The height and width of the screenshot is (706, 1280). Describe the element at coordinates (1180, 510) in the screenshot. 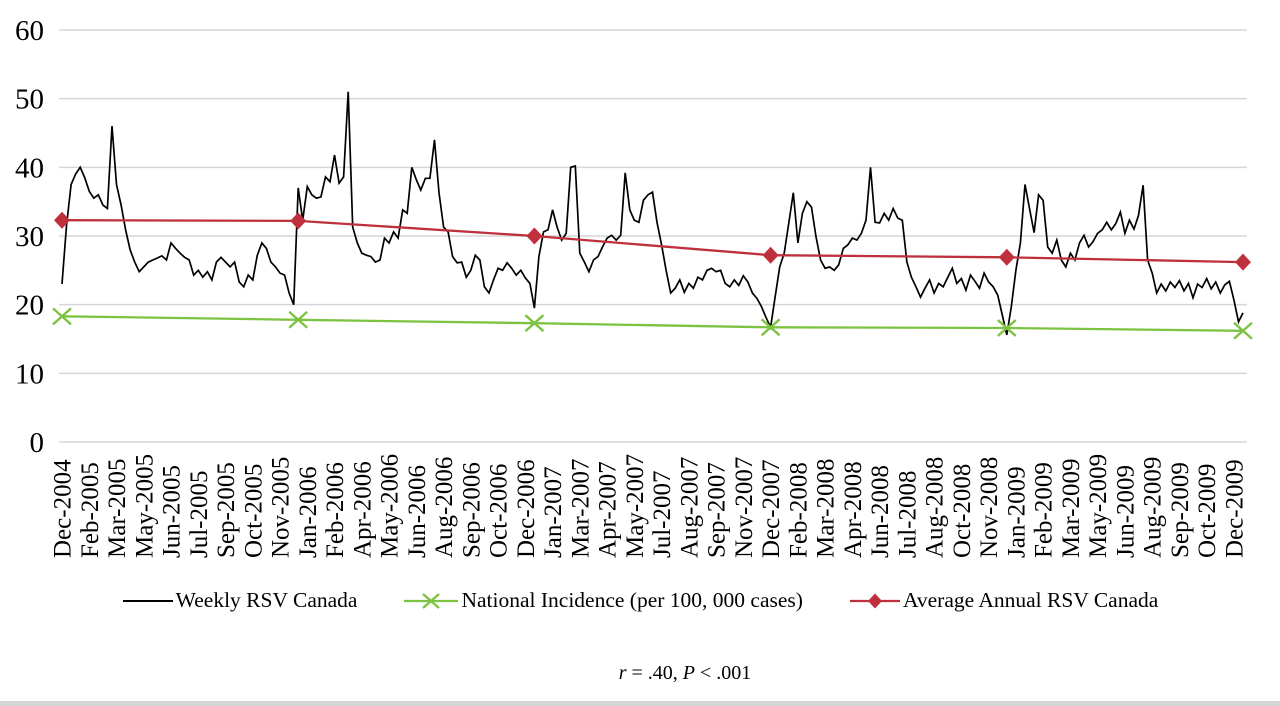

I see `svg-text: Sep-2009` at that location.